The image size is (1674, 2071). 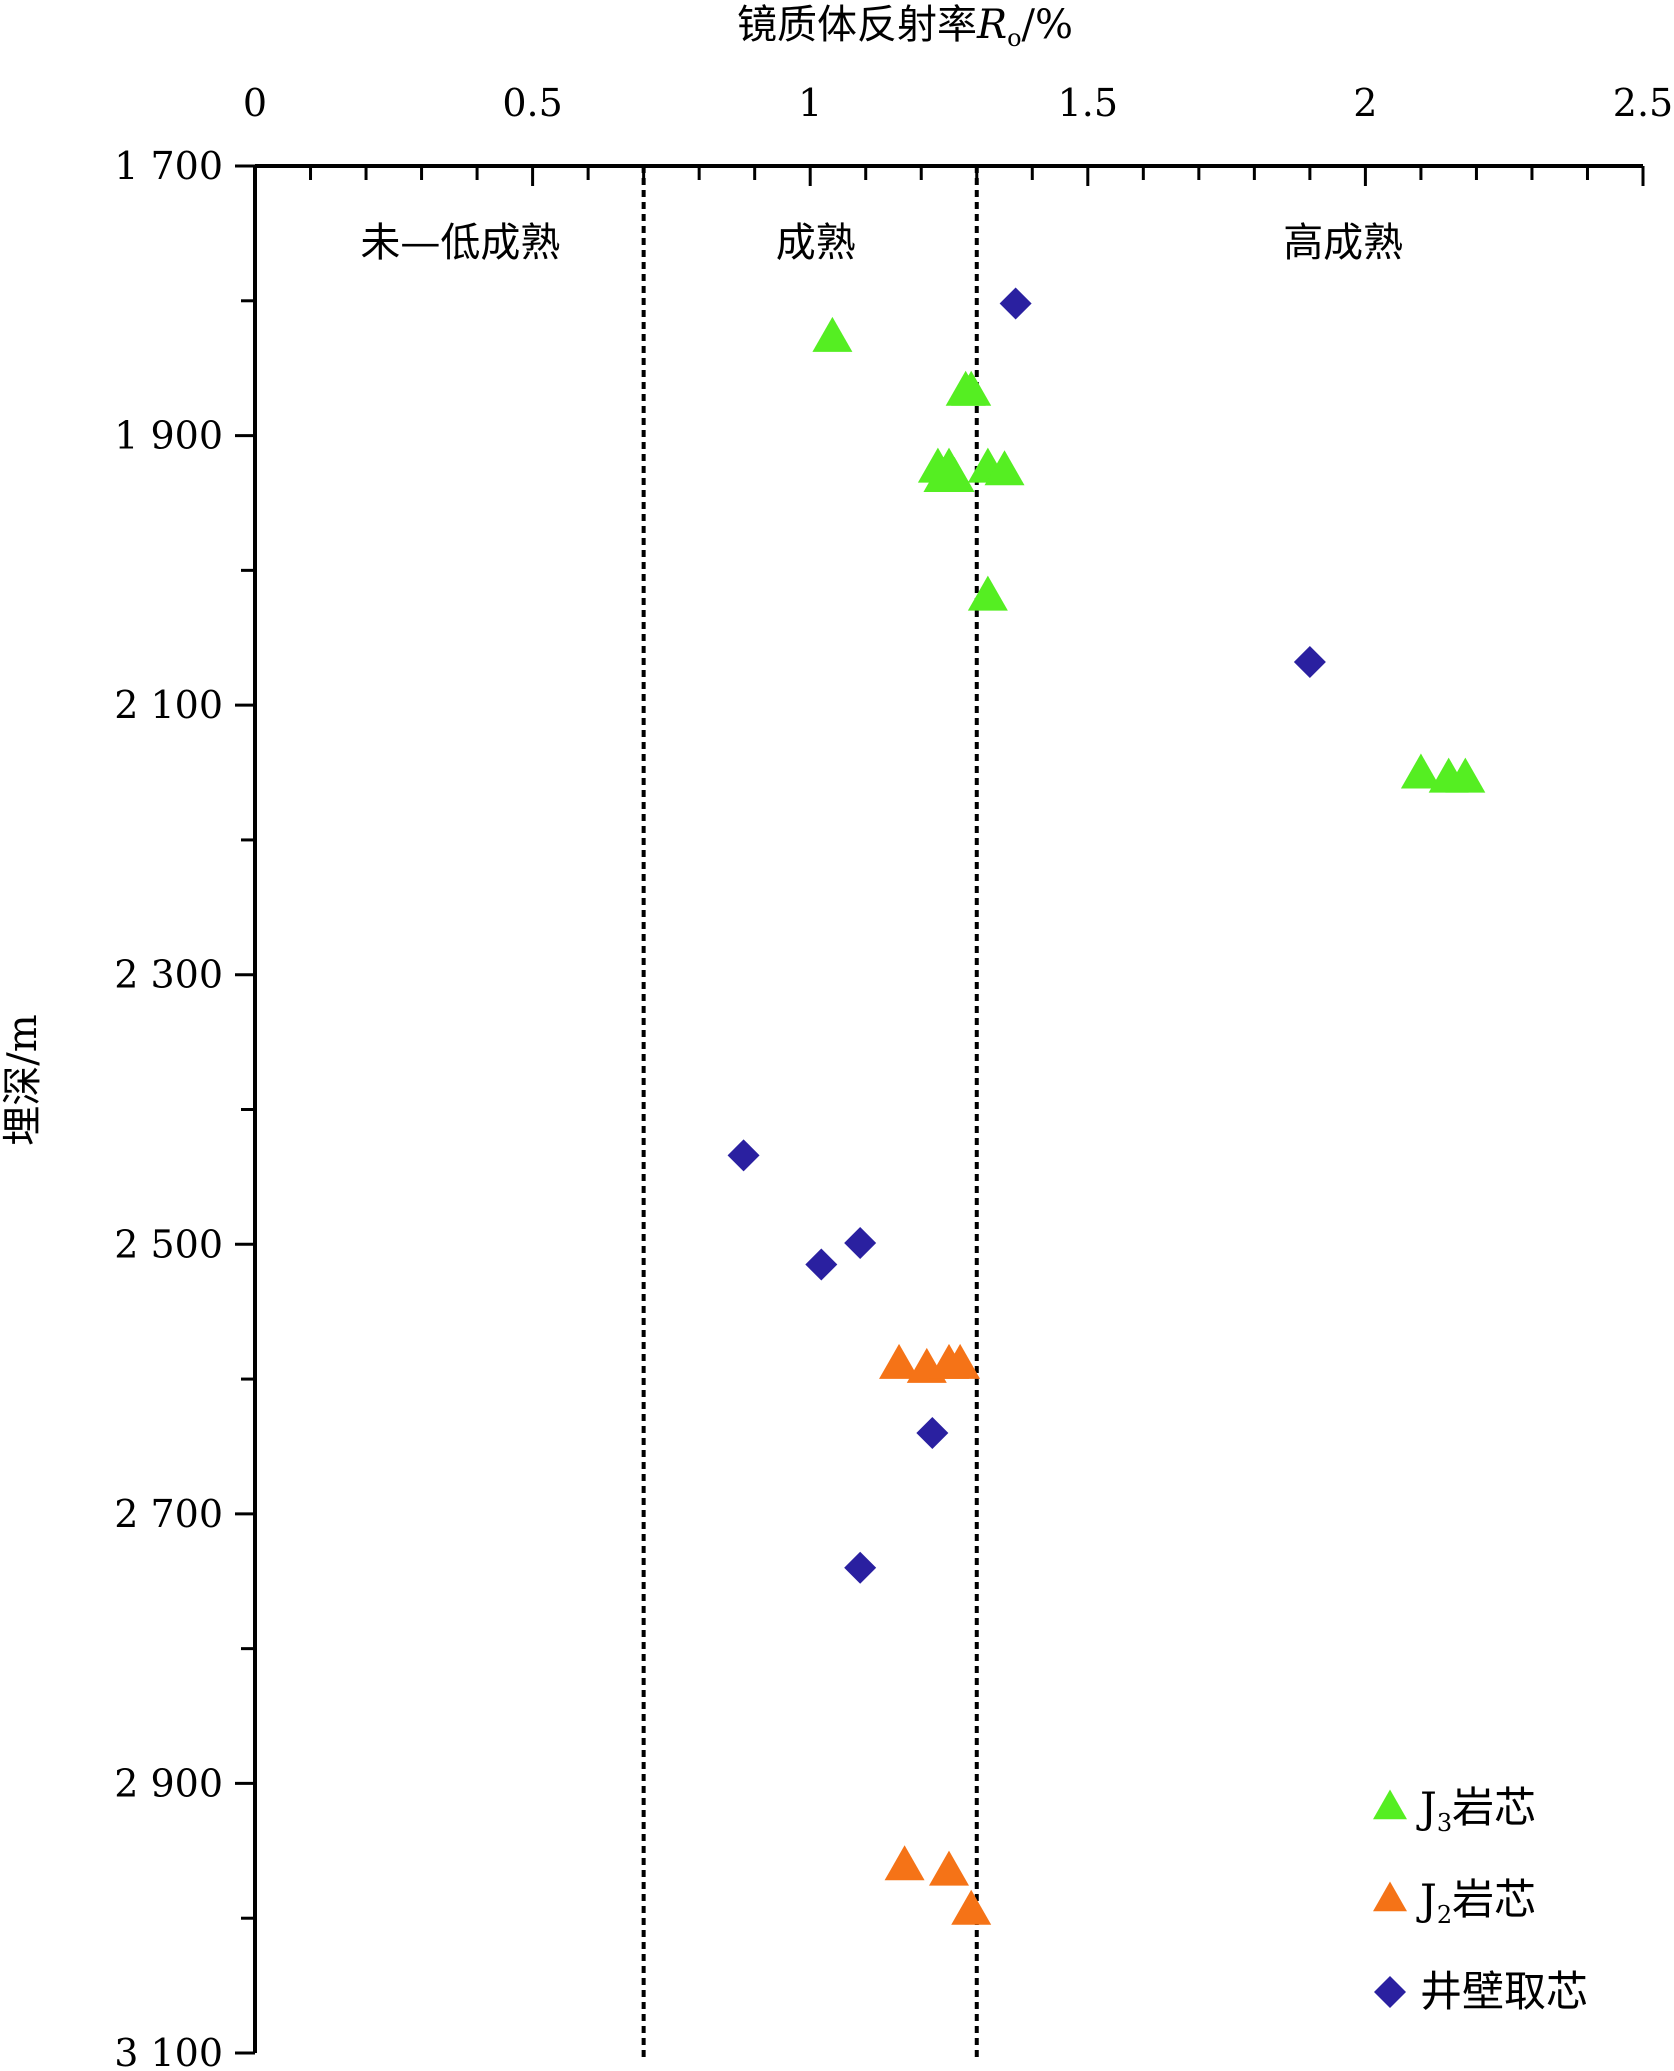 What do you see at coordinates (816, 243) in the screenshot?
I see `zone-label: 成熟` at bounding box center [816, 243].